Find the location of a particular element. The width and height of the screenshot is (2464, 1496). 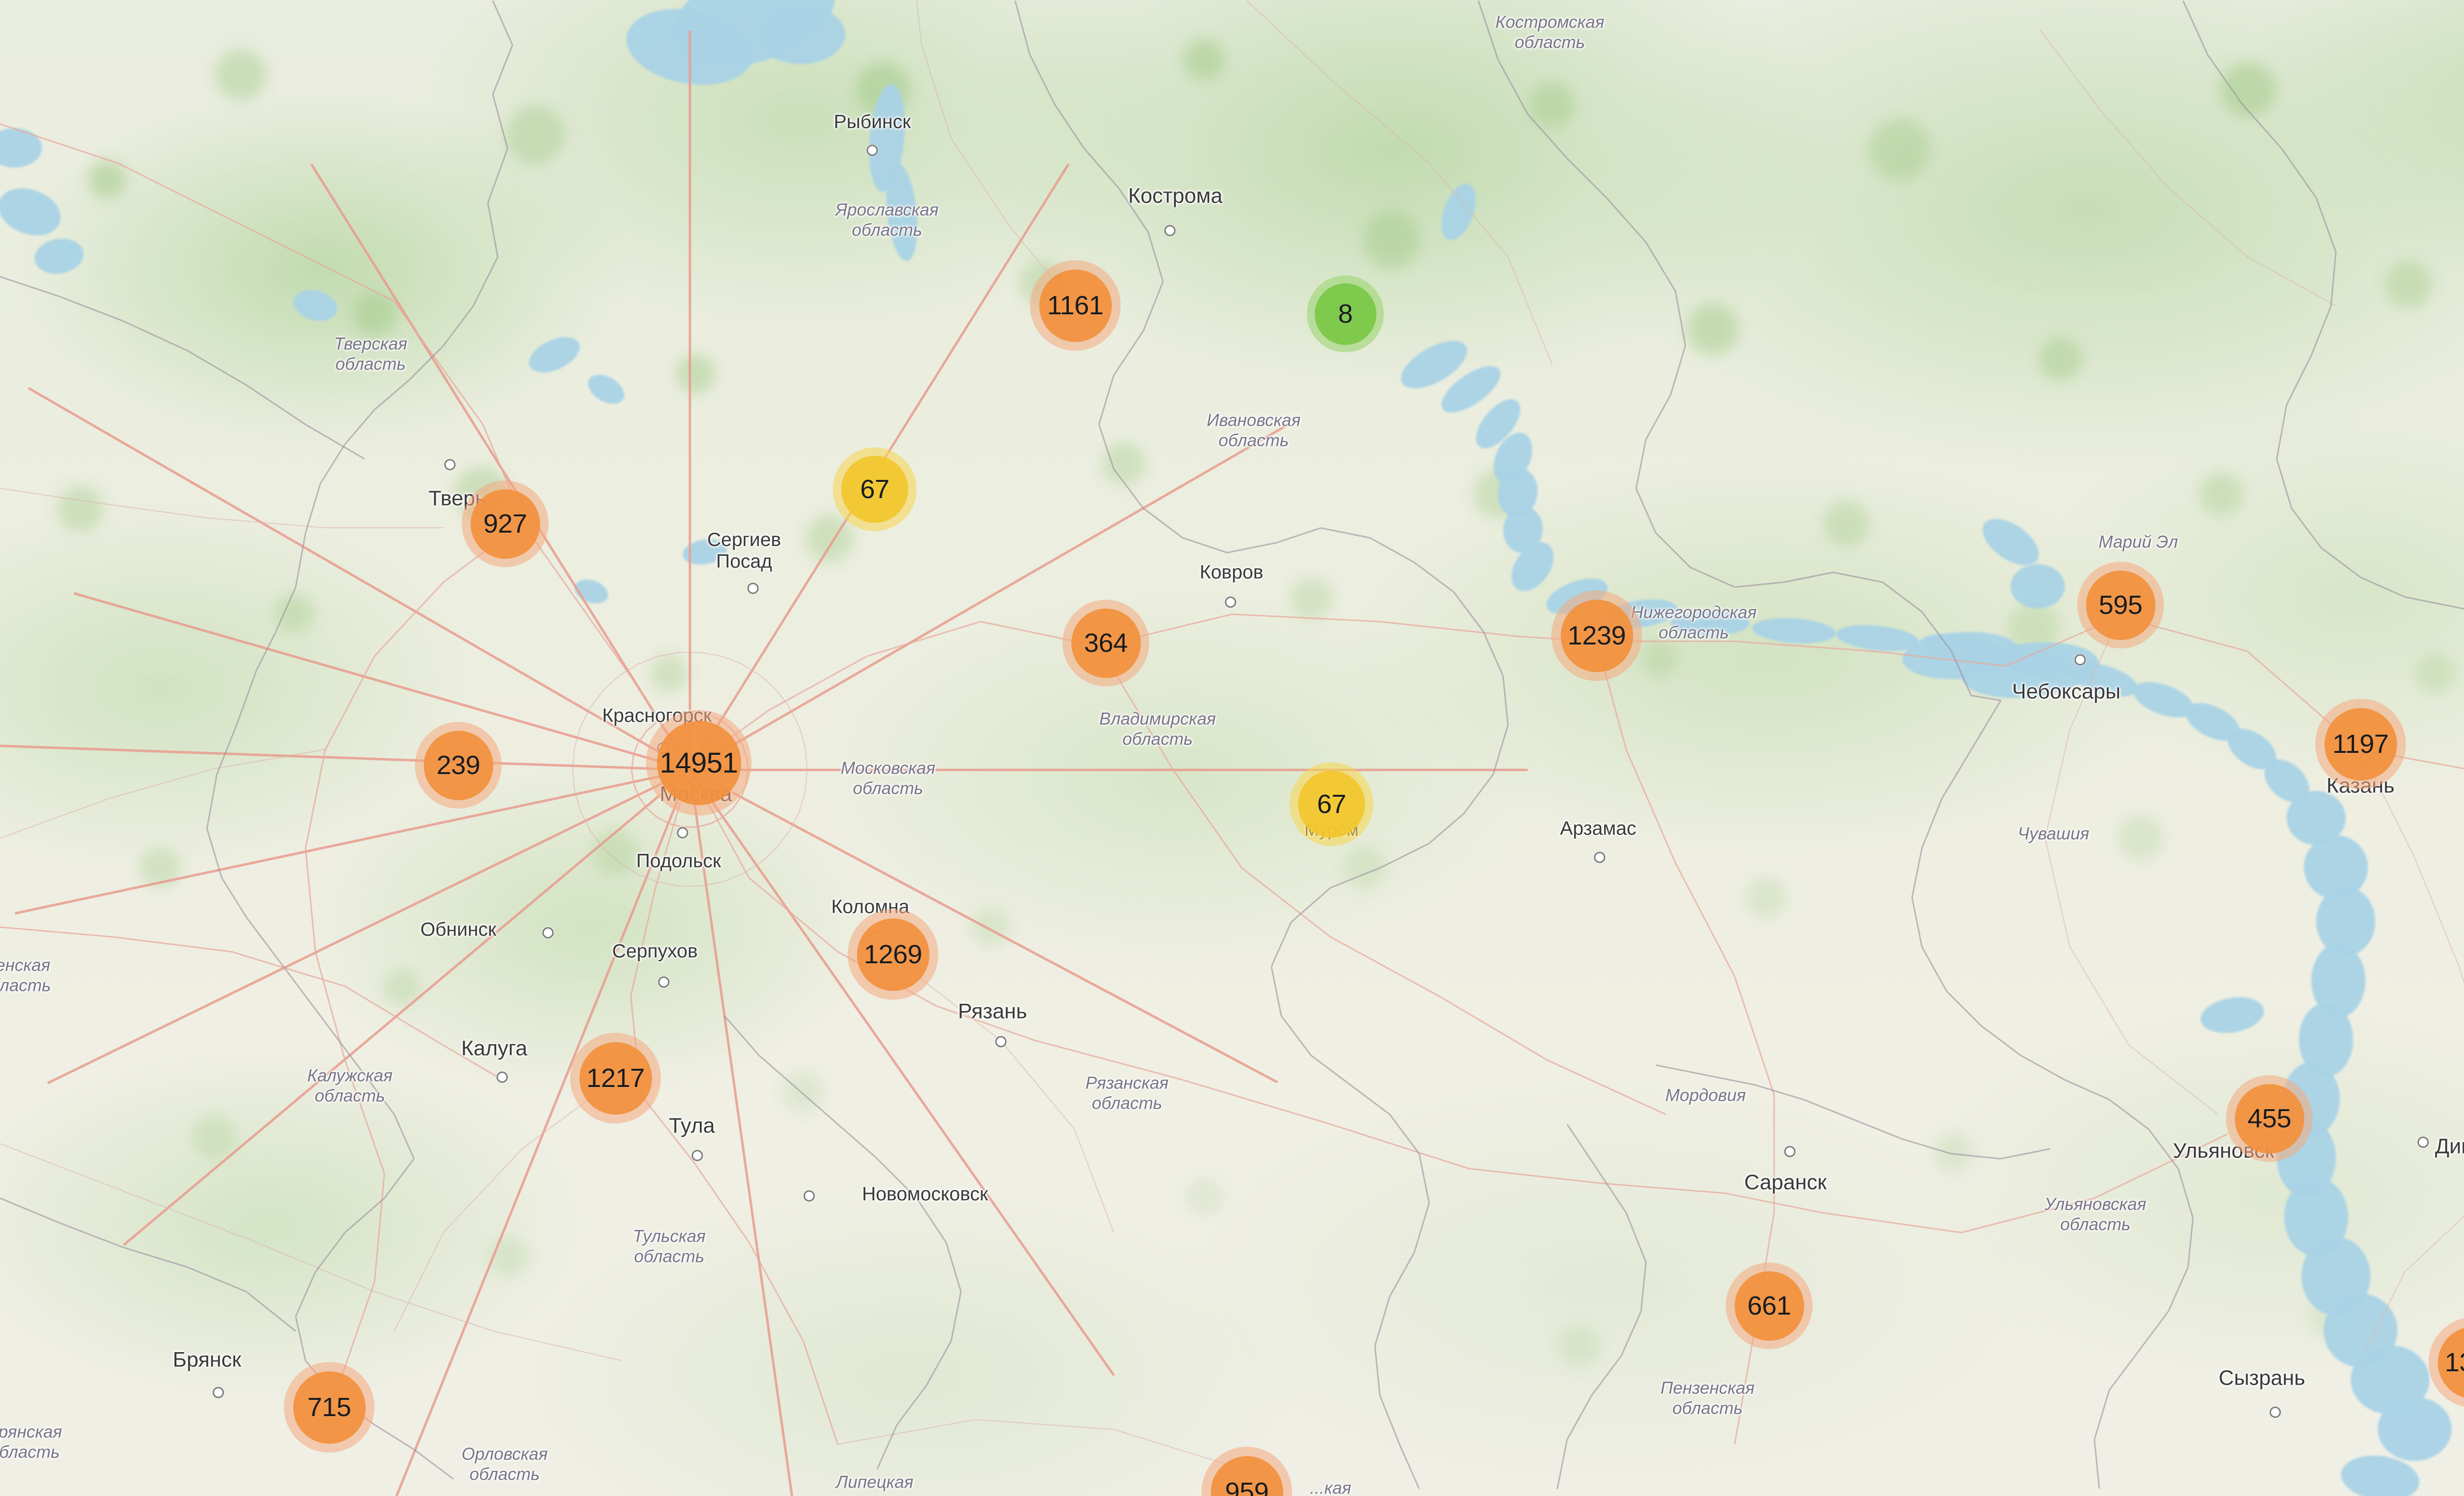

cluster-count: 14951 is located at coordinates (698, 763).